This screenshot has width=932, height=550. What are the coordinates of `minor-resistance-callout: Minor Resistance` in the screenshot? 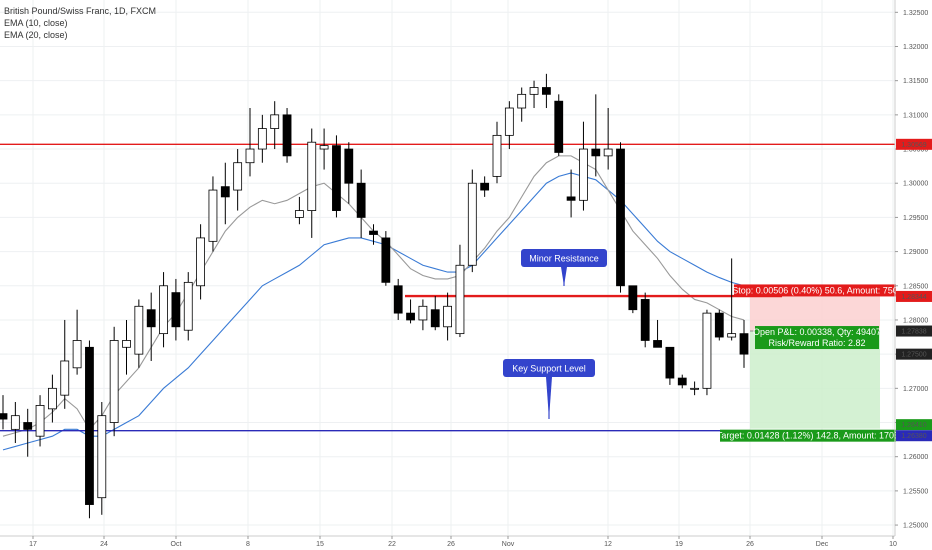 It's located at (564, 267).